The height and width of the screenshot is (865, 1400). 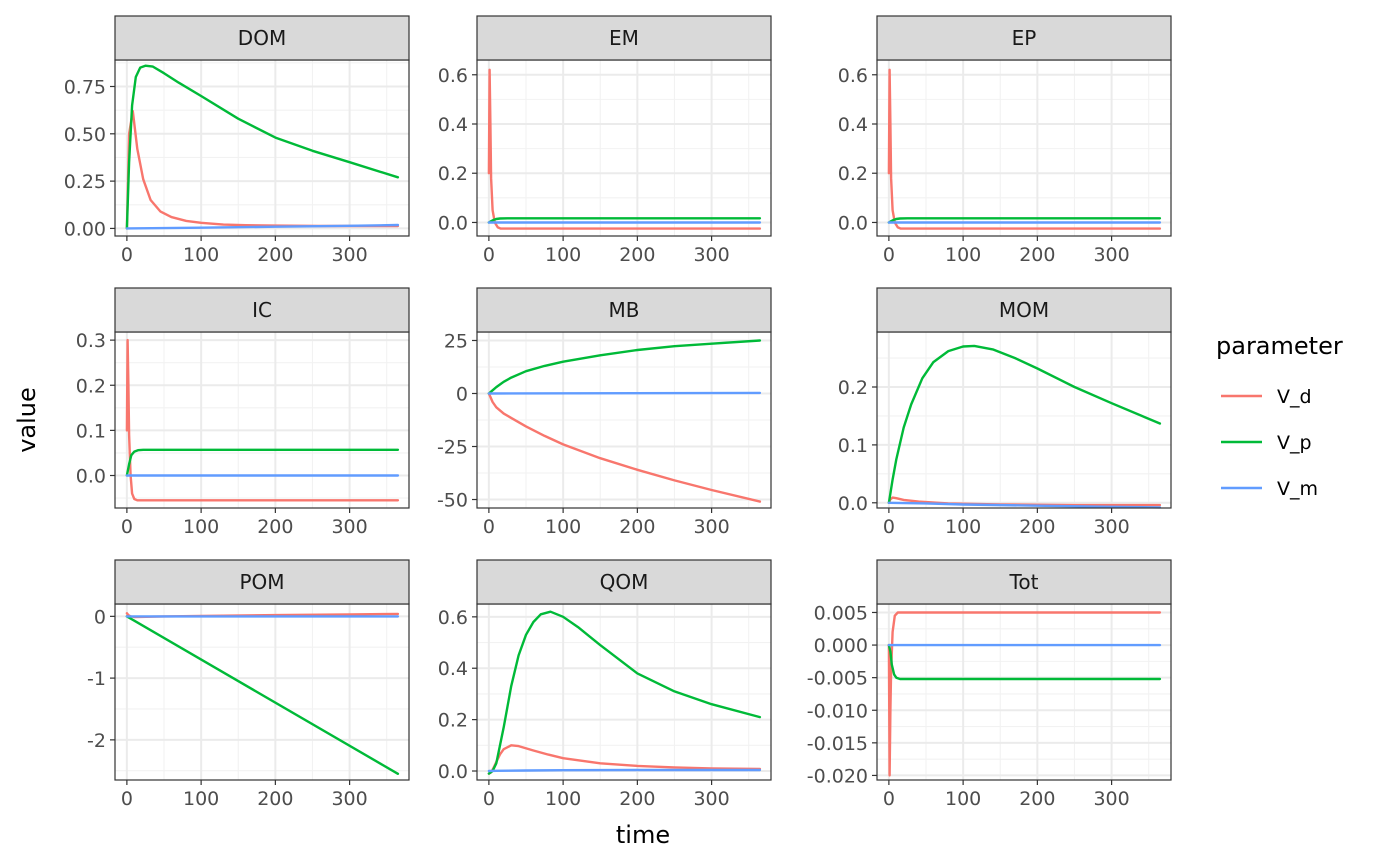 What do you see at coordinates (85, 135) in the screenshot?
I see `y-tick-label: 0.50` at bounding box center [85, 135].